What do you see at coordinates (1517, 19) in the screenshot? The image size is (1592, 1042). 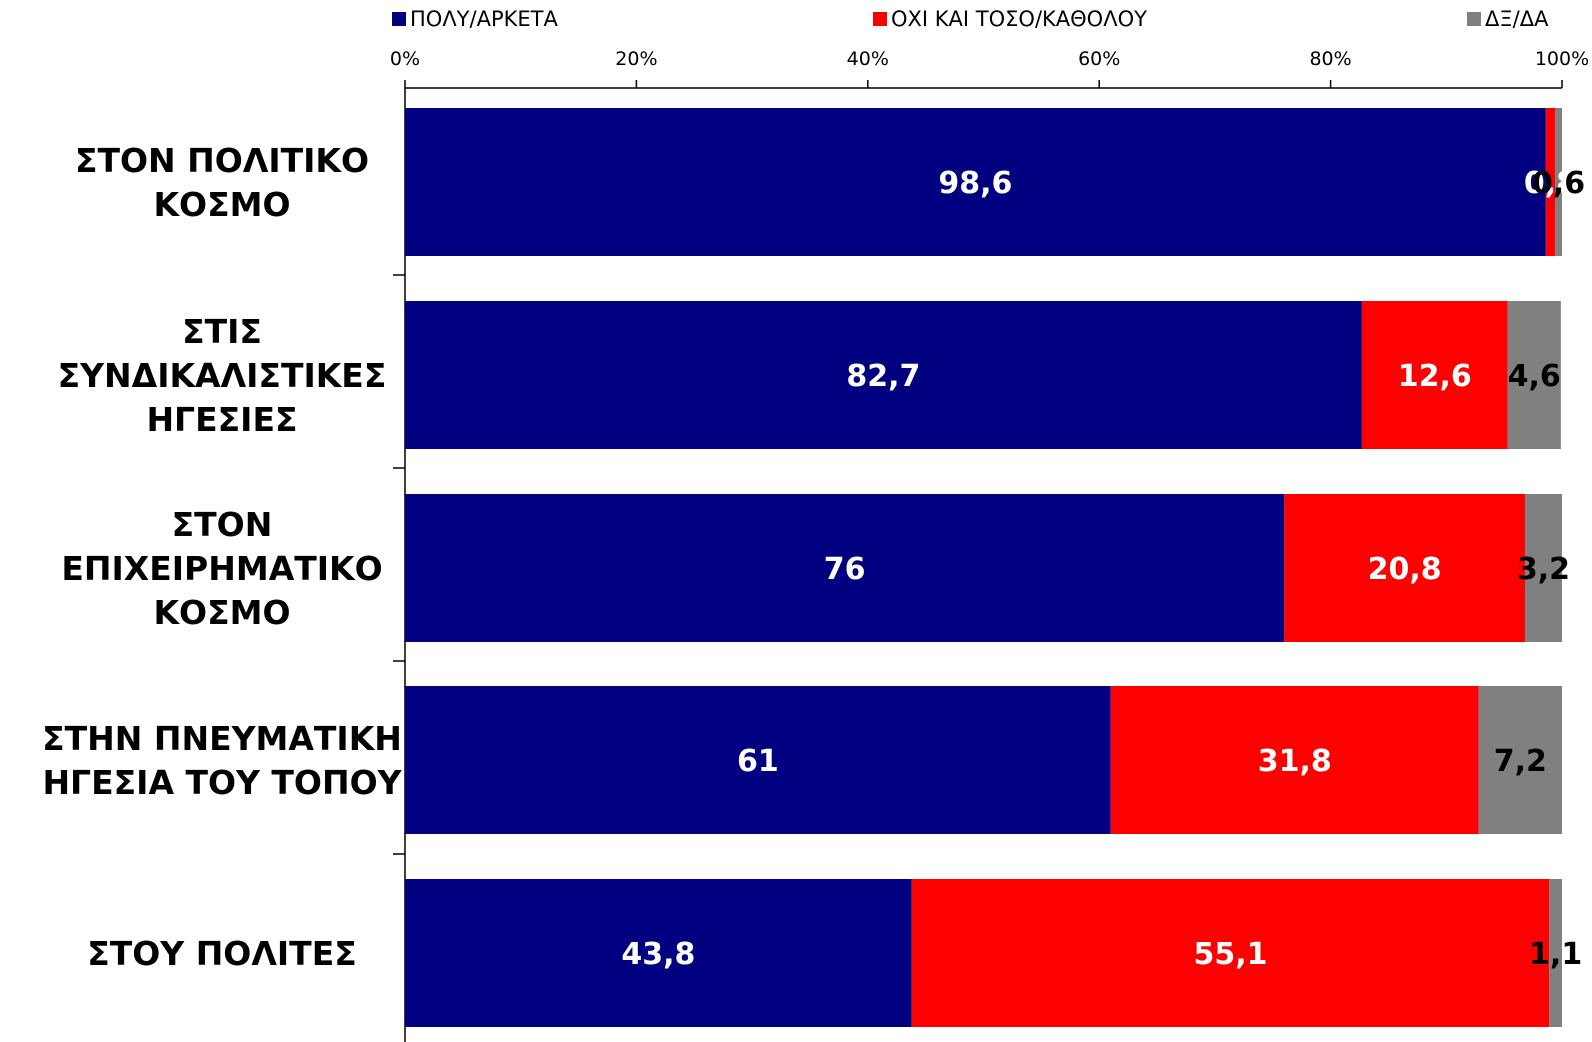 I see `legend-label-3: ΔΞ/ΔΑ` at bounding box center [1517, 19].